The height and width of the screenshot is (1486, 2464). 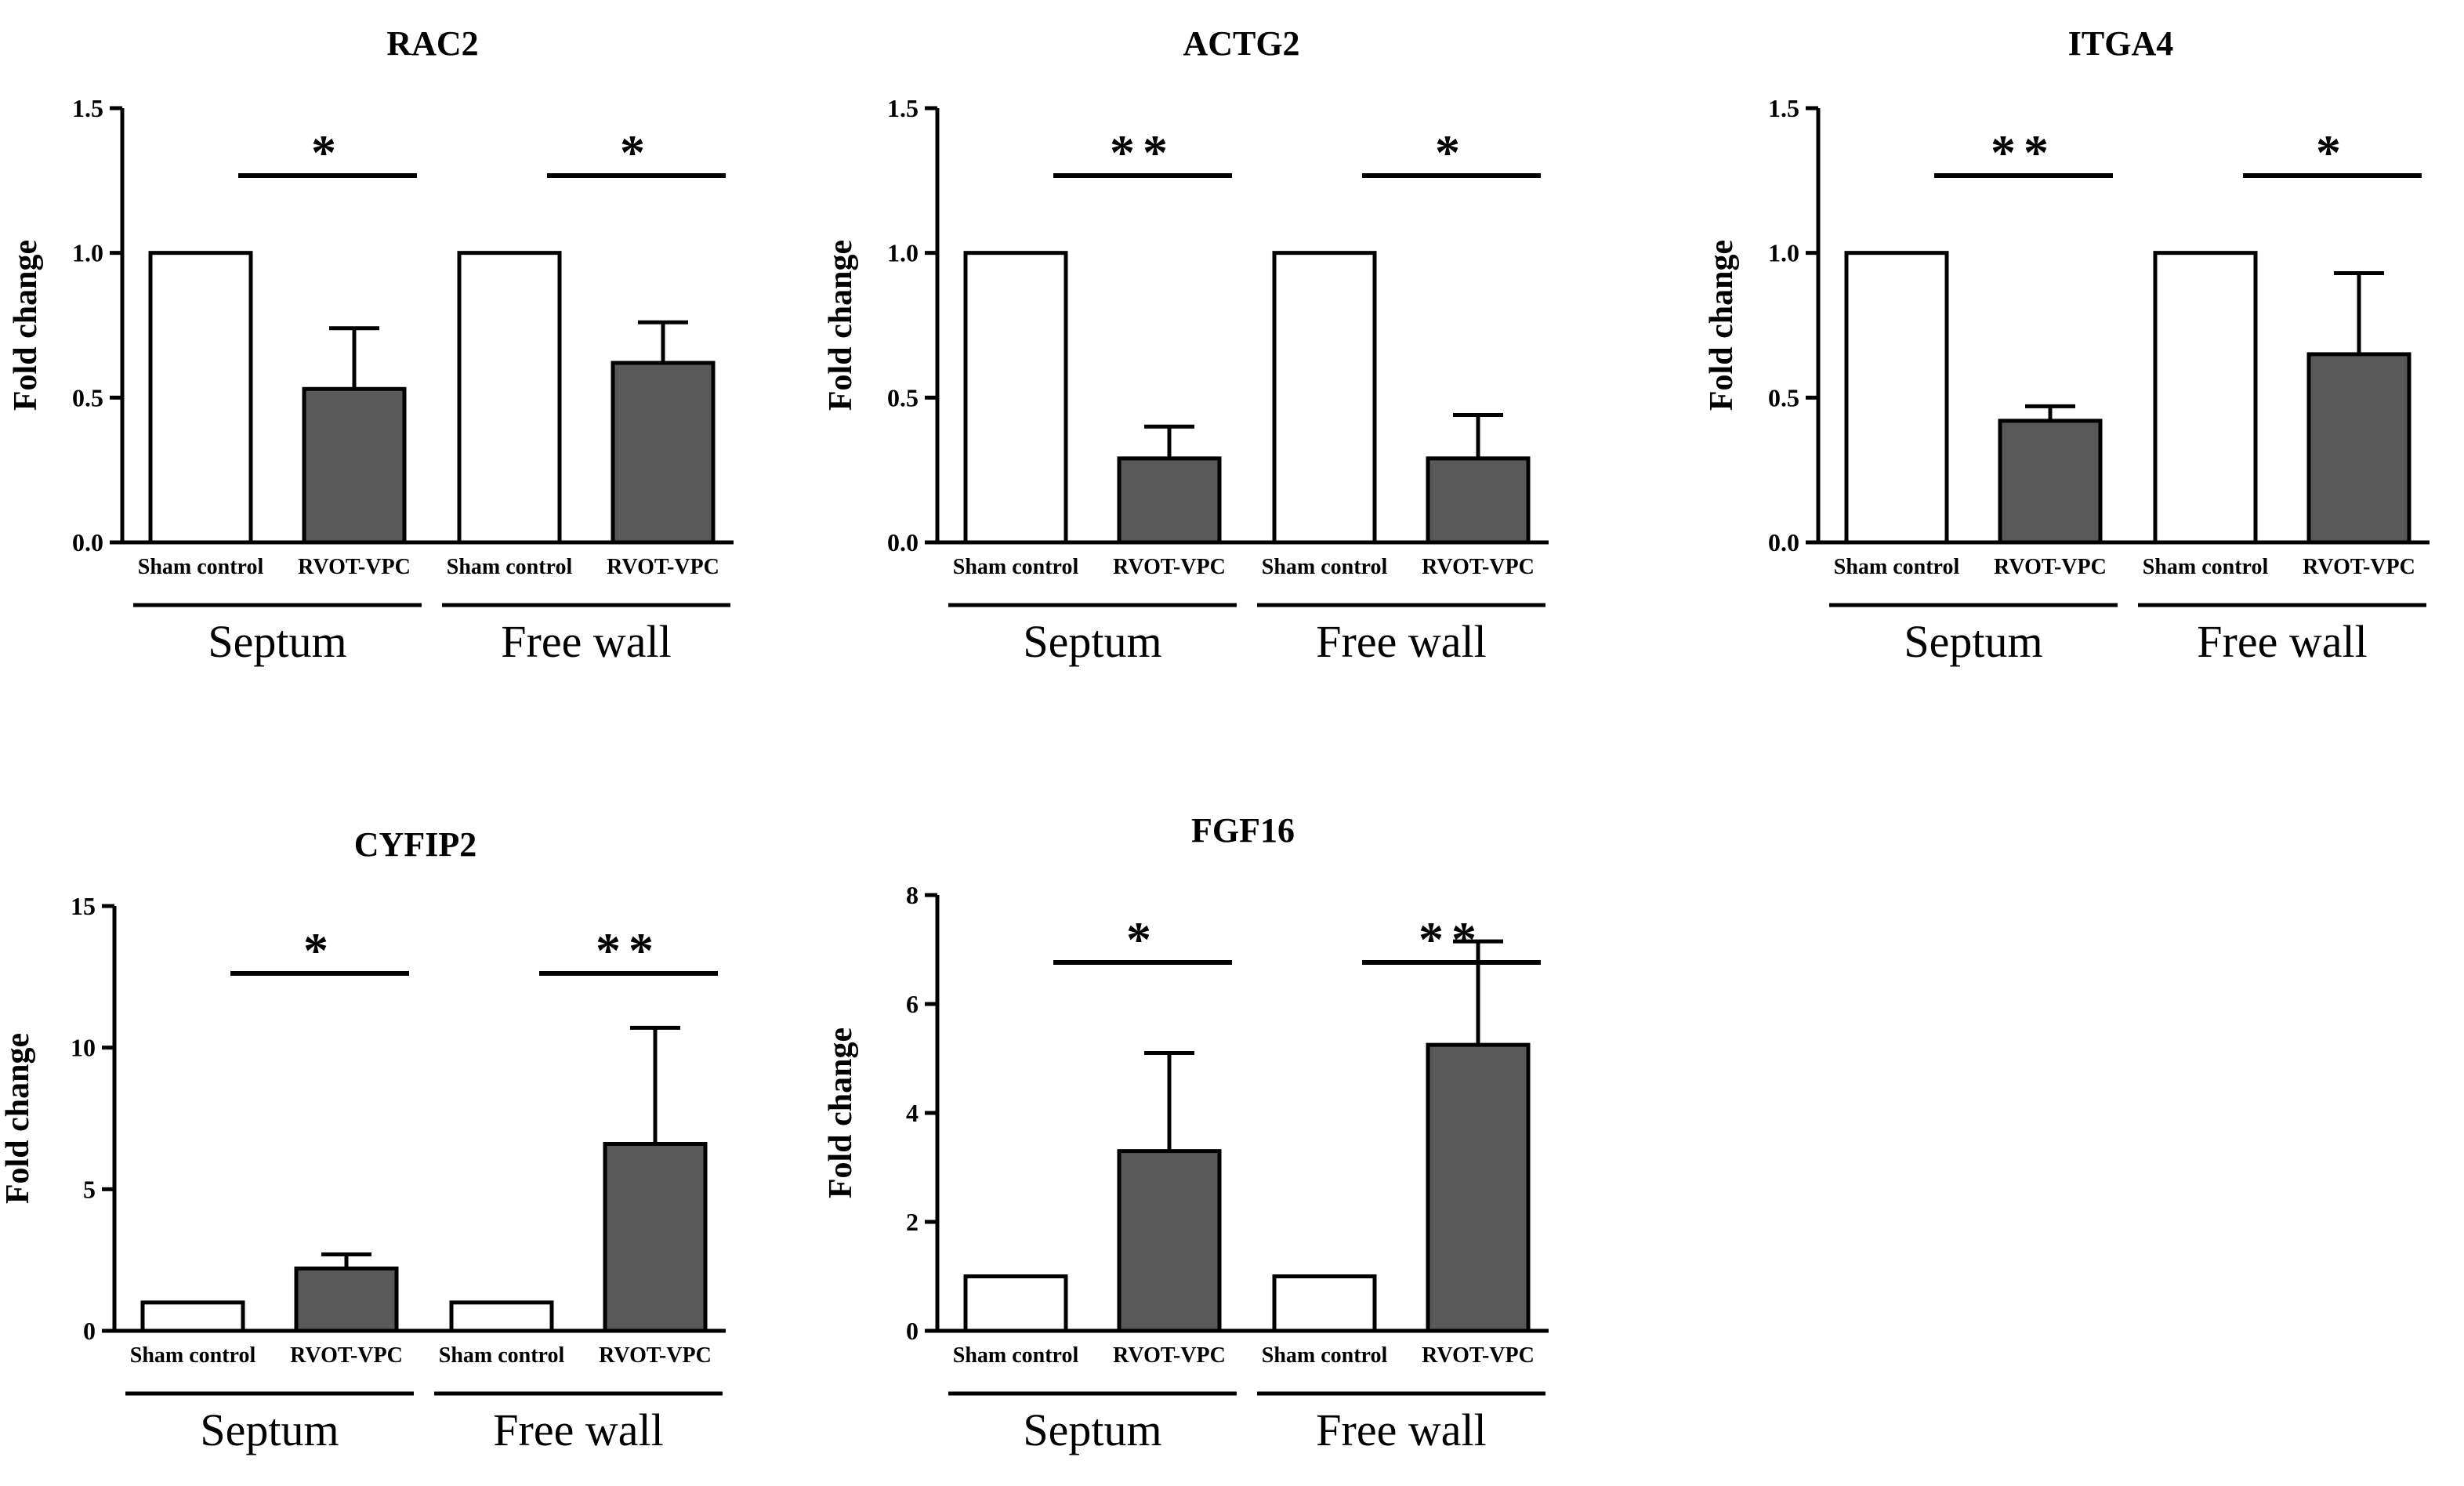 I want to click on chart-title: CYFIP2, so click(x=415, y=845).